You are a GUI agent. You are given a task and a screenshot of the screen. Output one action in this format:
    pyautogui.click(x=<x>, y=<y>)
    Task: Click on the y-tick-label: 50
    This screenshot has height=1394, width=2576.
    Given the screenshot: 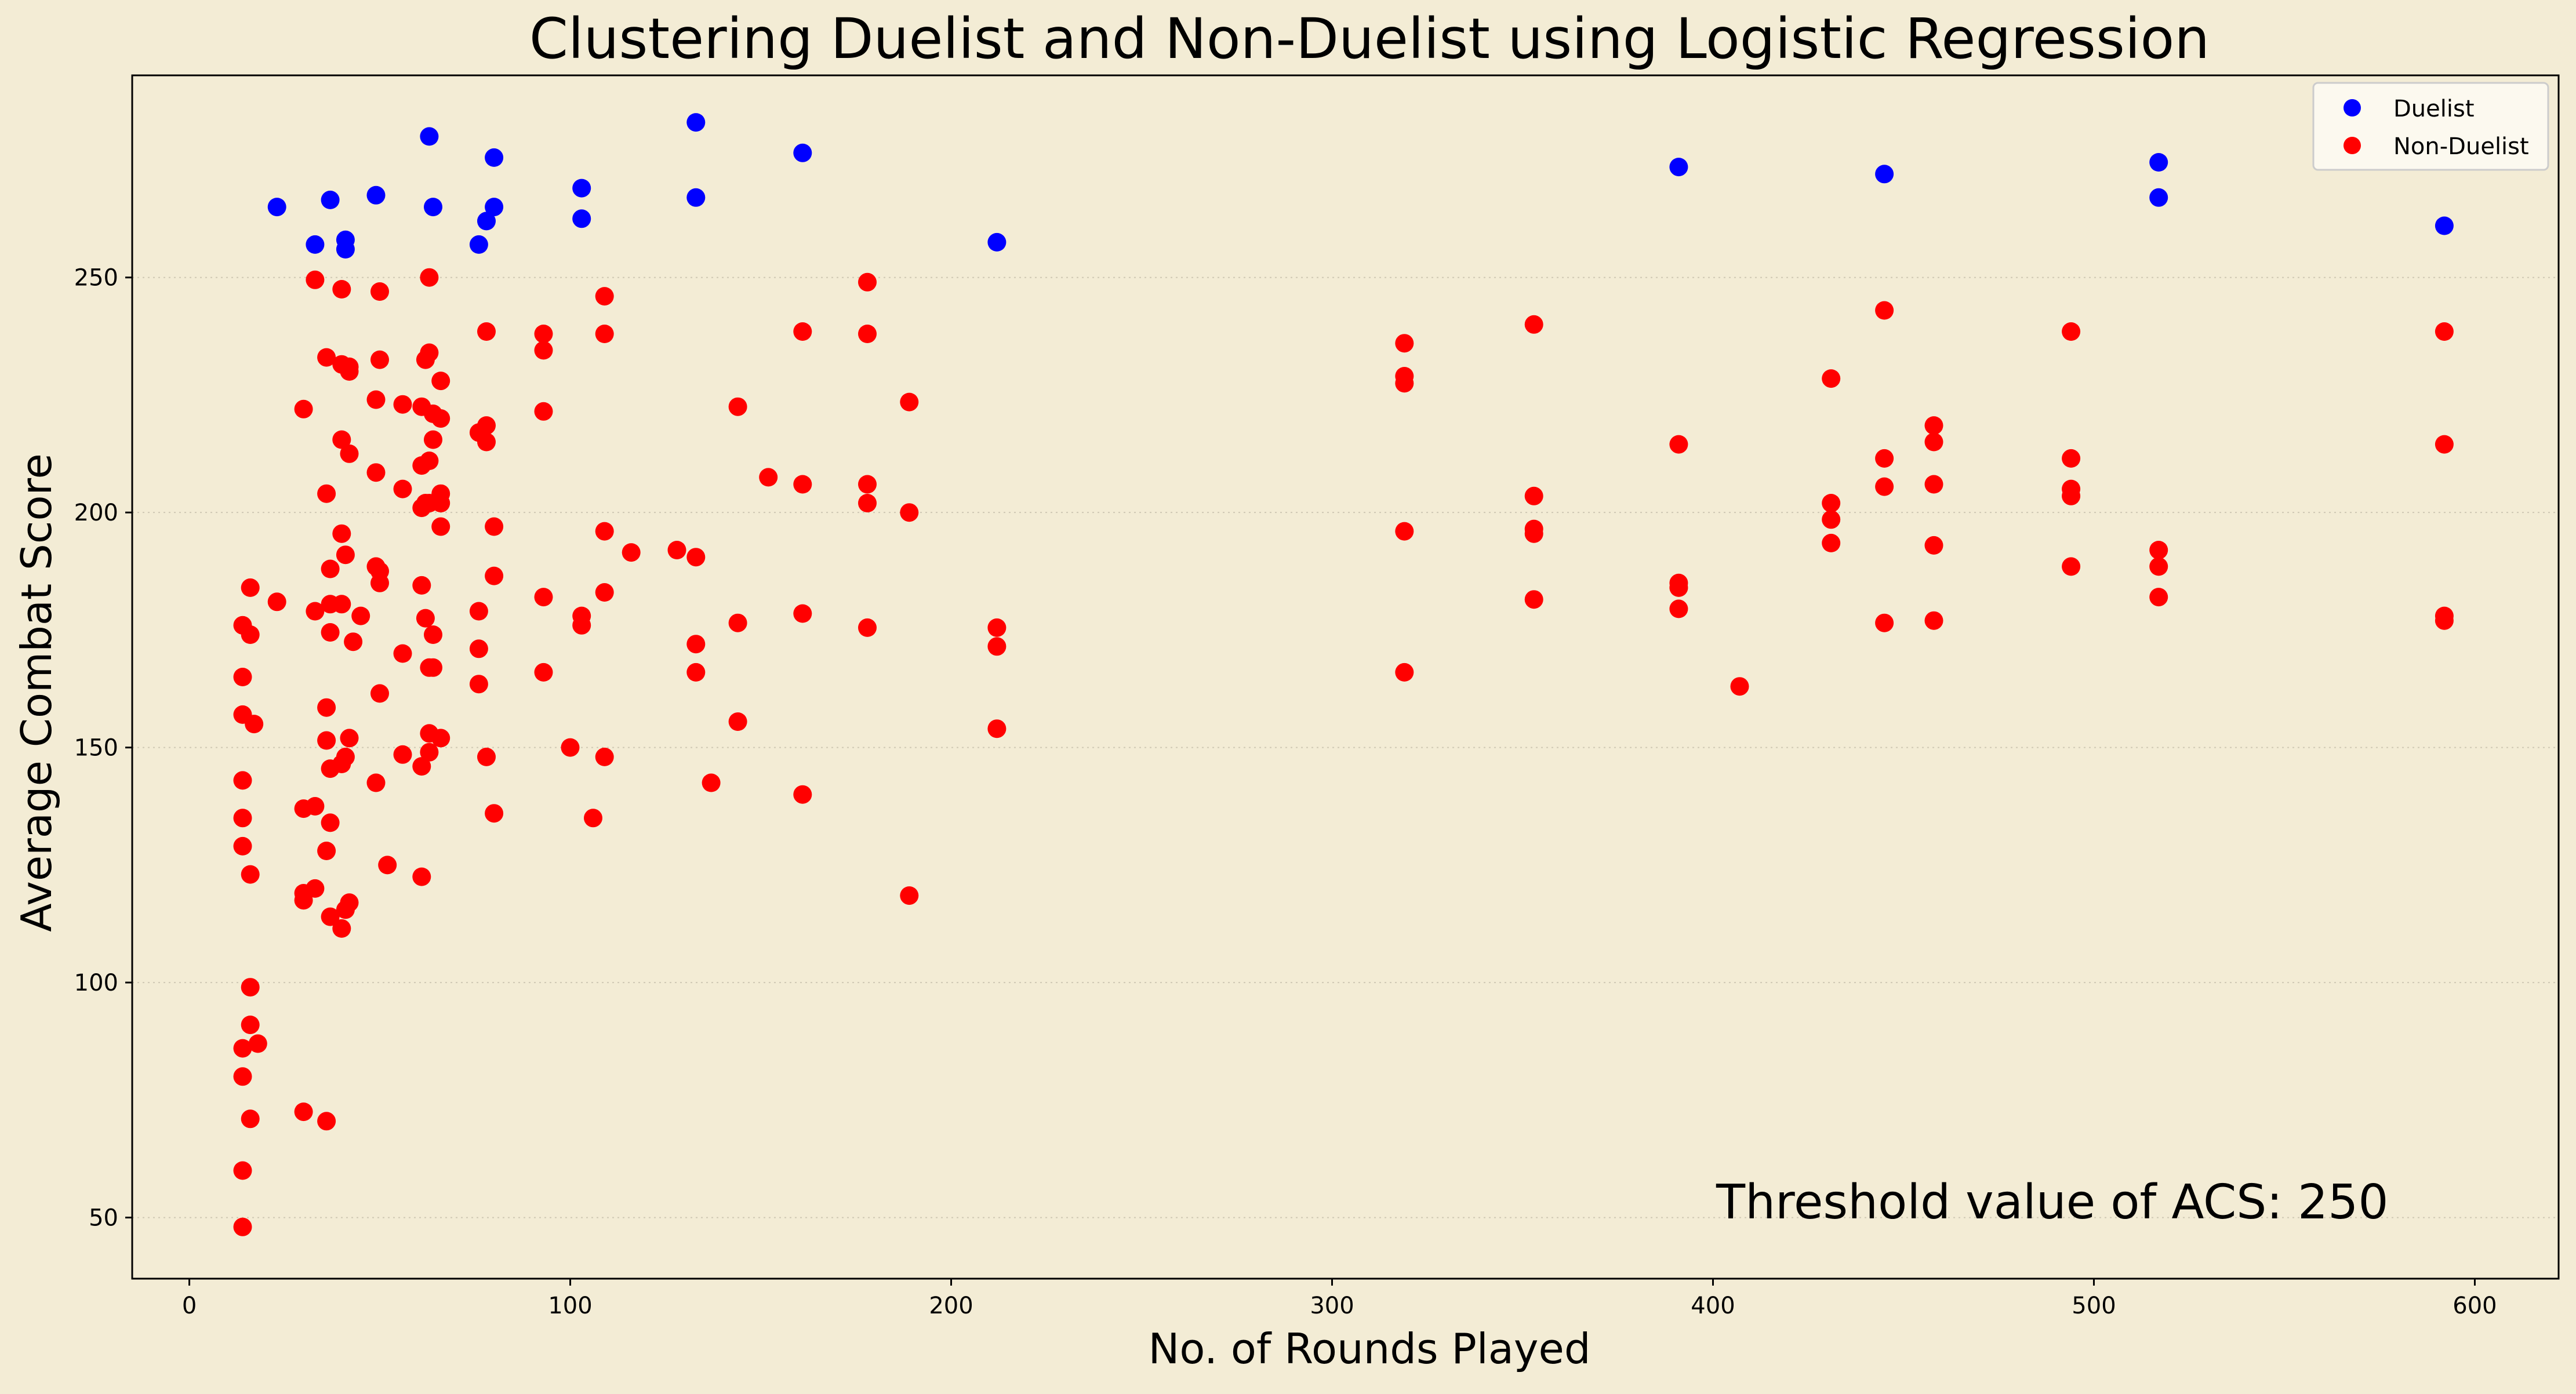 What is the action you would take?
    pyautogui.click(x=103, y=1218)
    